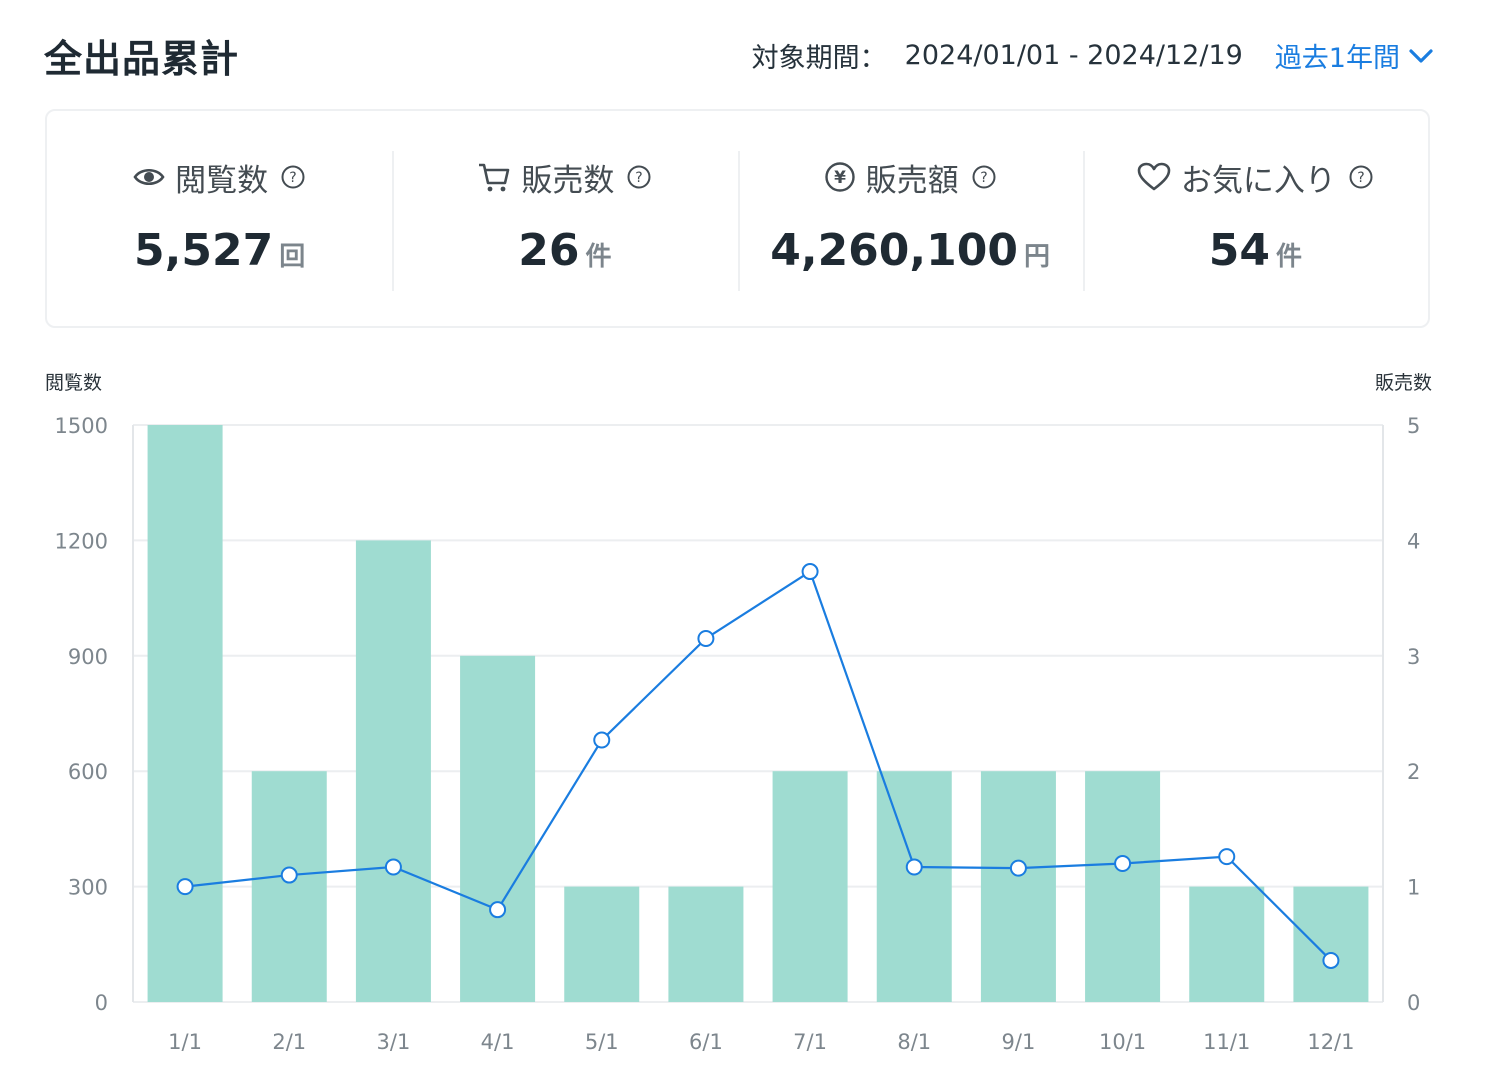 This screenshot has width=1494, height=1082. Describe the element at coordinates (88, 657) in the screenshot. I see `left-tick-label: 900` at that location.